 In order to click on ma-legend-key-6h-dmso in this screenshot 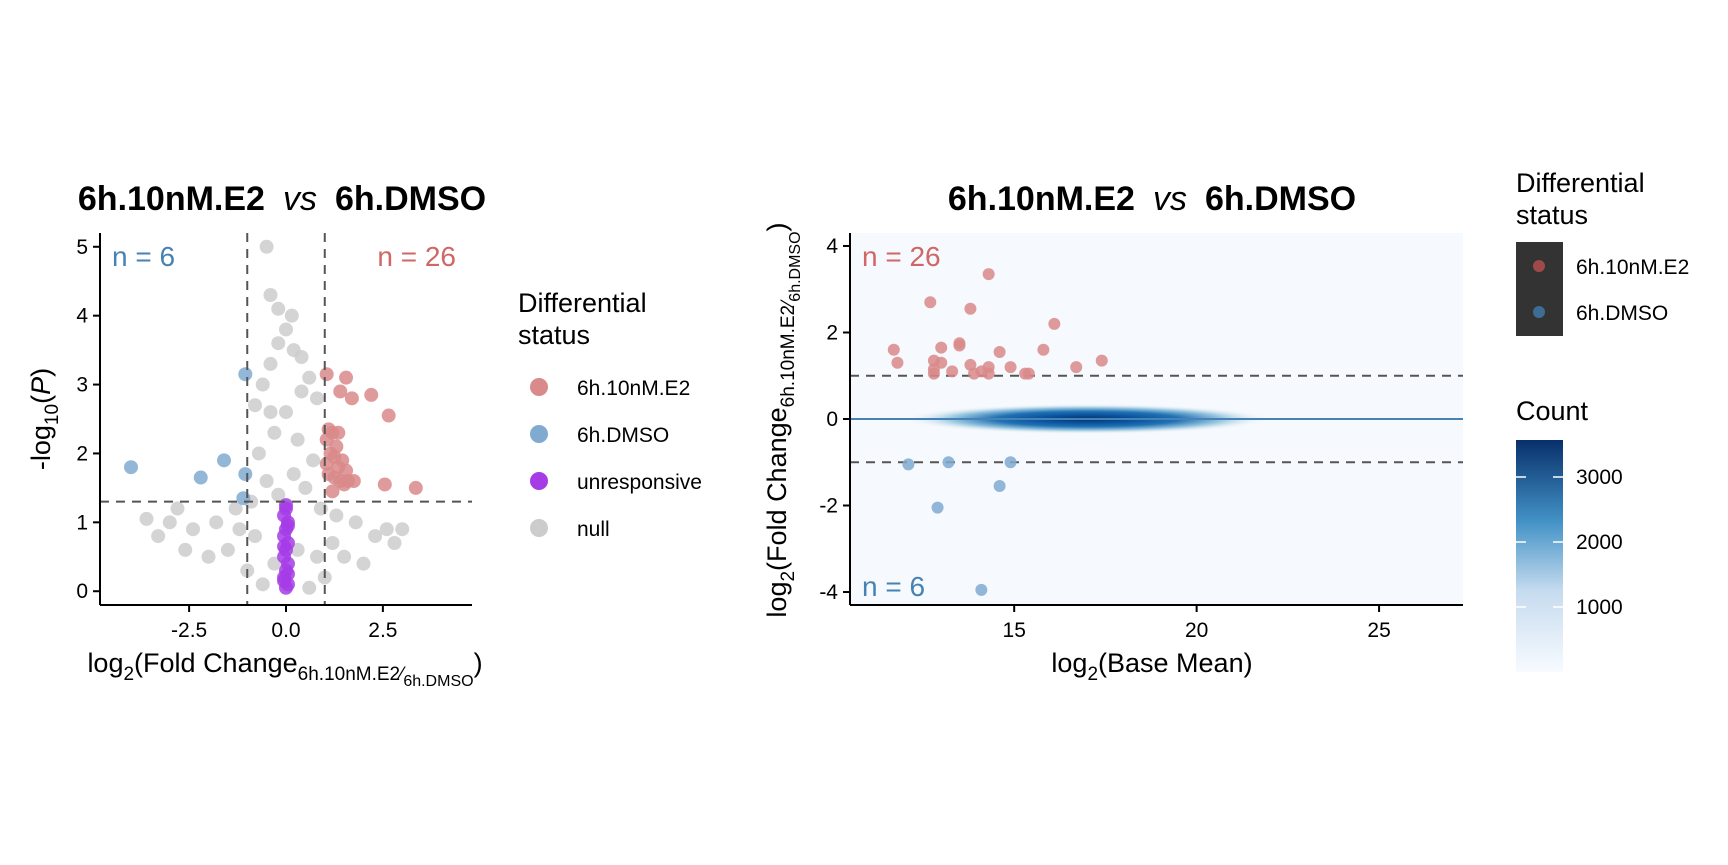, I will do `click(1539, 312)`.